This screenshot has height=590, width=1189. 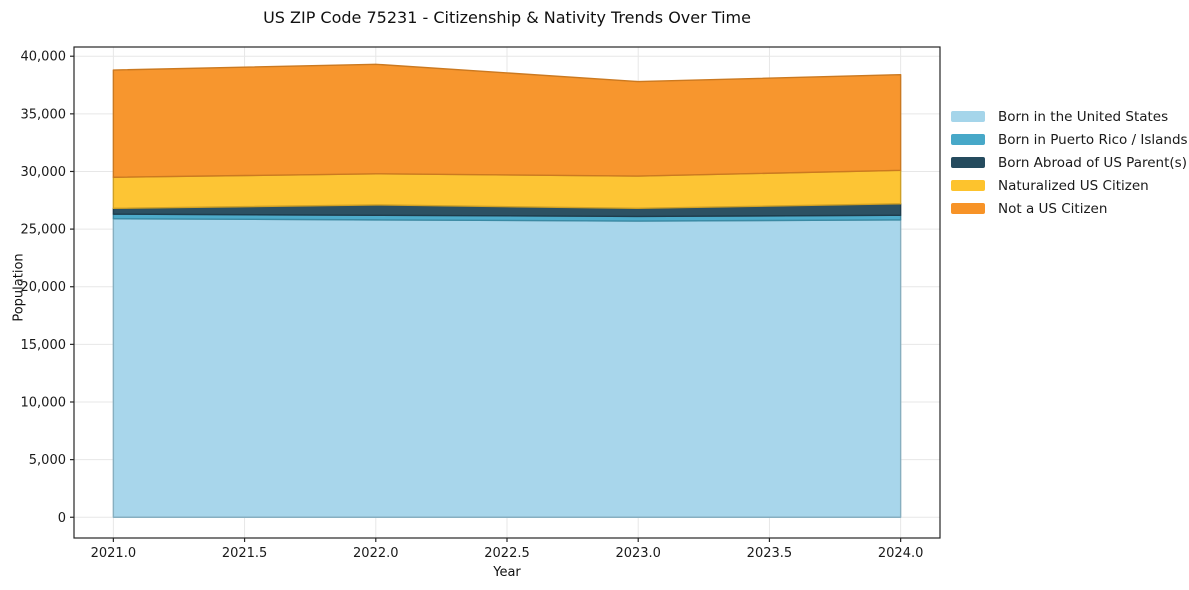 What do you see at coordinates (44, 402) in the screenshot?
I see `y-tick-label: 10,000` at bounding box center [44, 402].